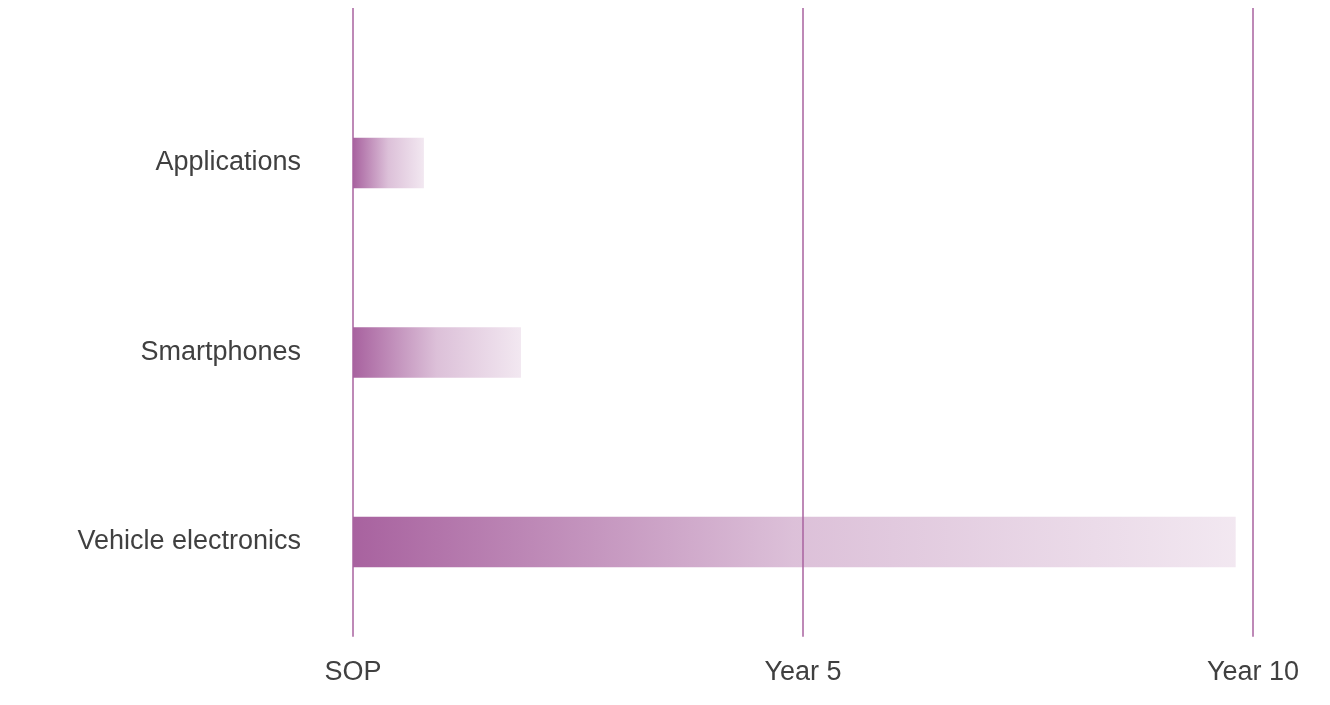 Image resolution: width=1330 pixels, height=705 pixels. I want to click on text: SOP, so click(353, 670).